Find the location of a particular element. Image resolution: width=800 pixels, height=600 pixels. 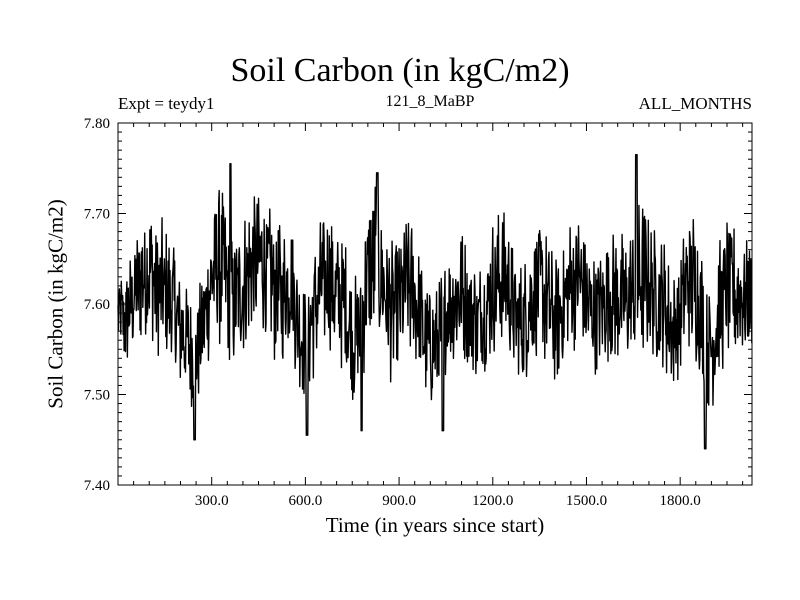

x-axis-ticks: 300.0 600.0 900.0 1200.0 1500.0 1800.0 is located at coordinates (448, 501).